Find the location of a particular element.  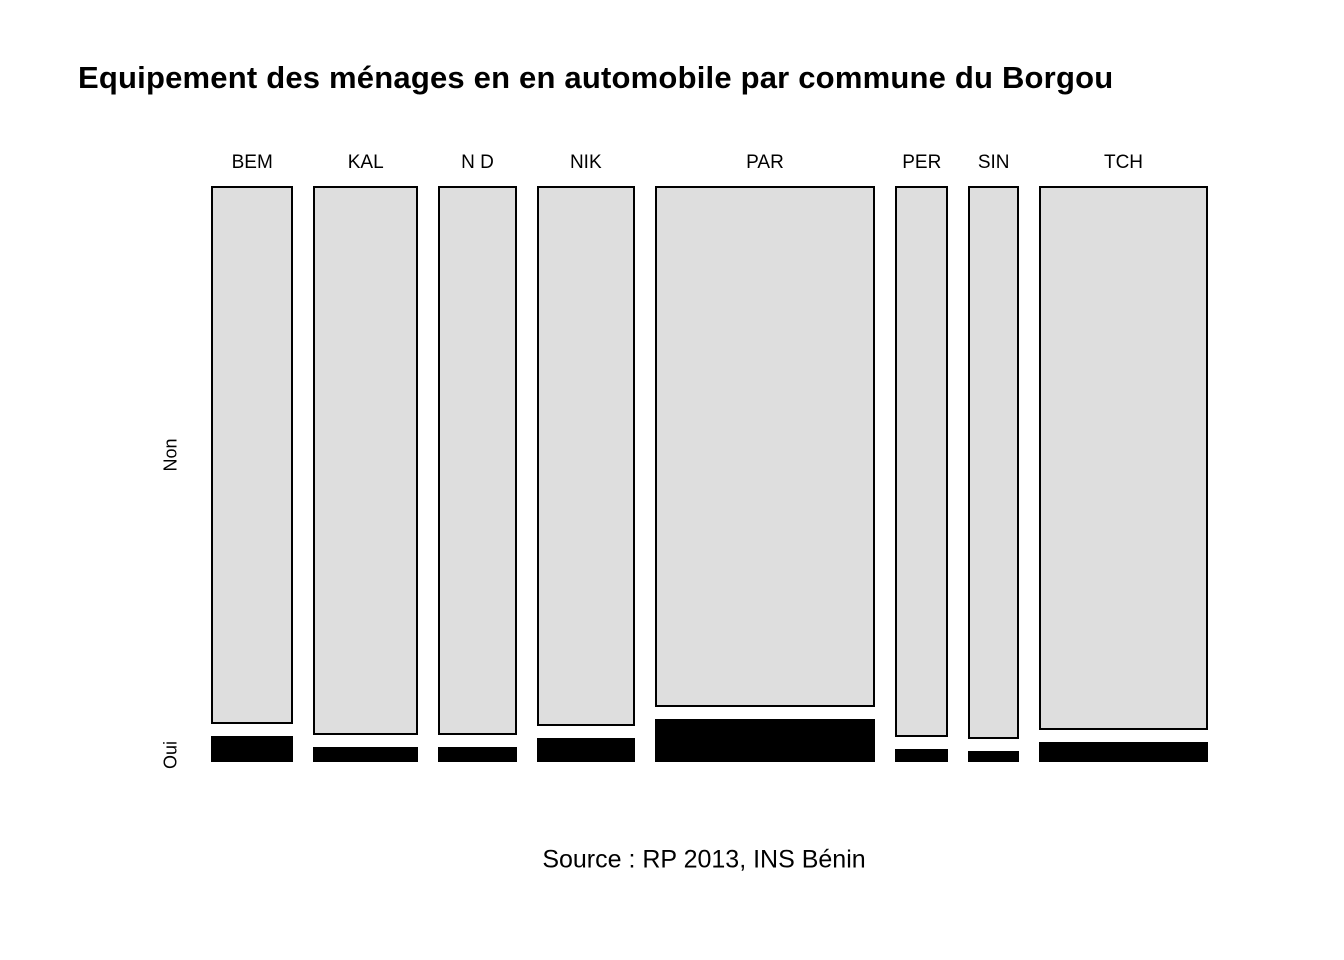

column-label-nik: NIK is located at coordinates (585, 162).